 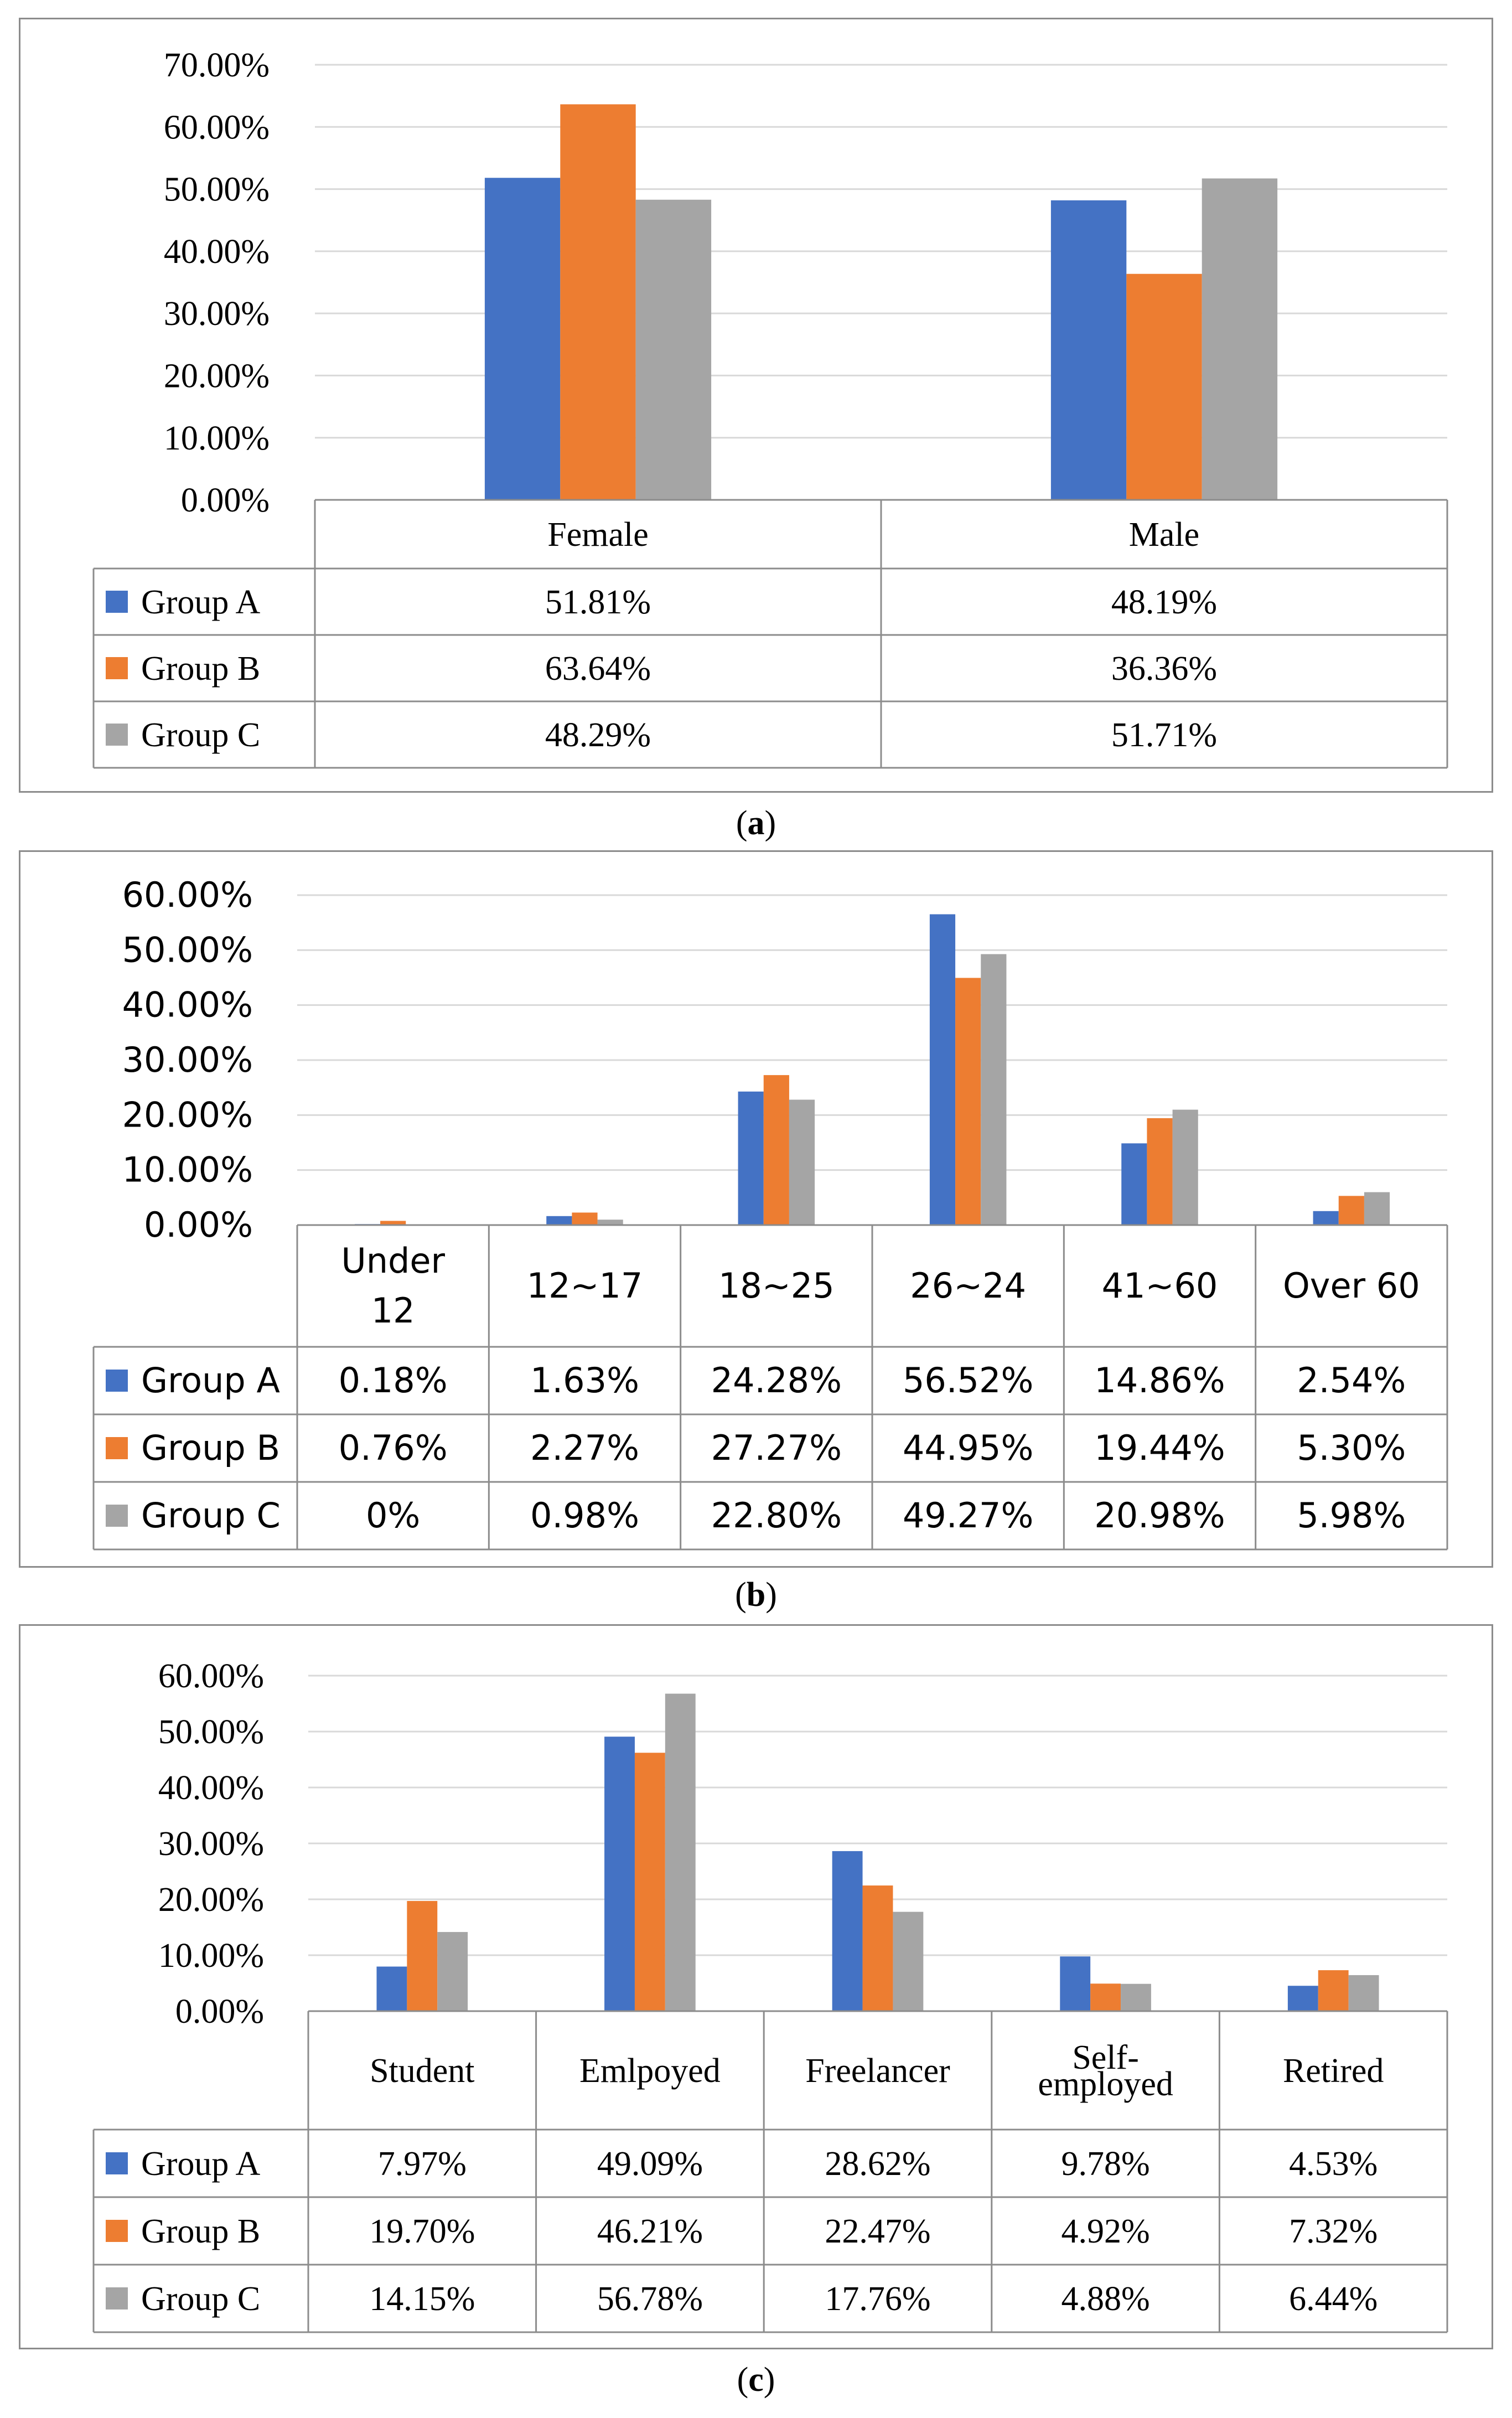 What do you see at coordinates (1164, 535) in the screenshot?
I see `x-category-label: Male` at bounding box center [1164, 535].